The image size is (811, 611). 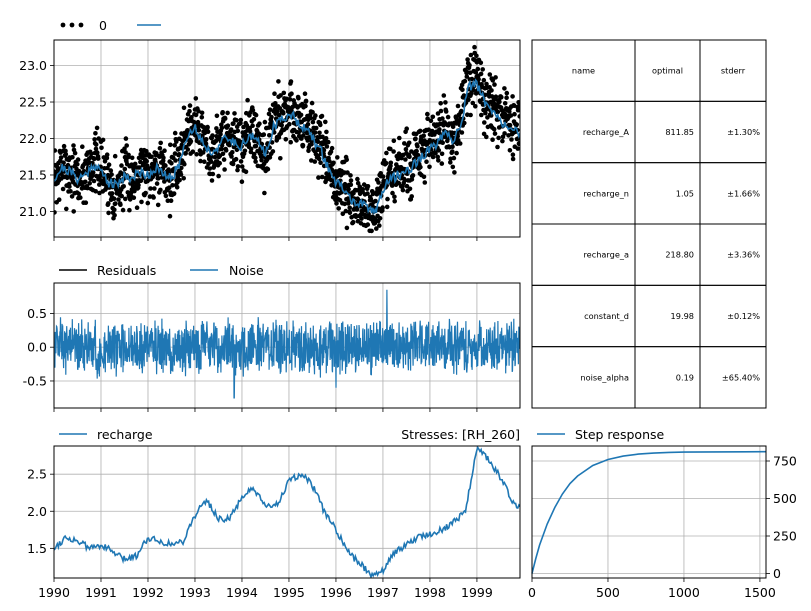 What do you see at coordinates (679, 255) in the screenshot?
I see `table-cell-text: 218.80` at bounding box center [679, 255].